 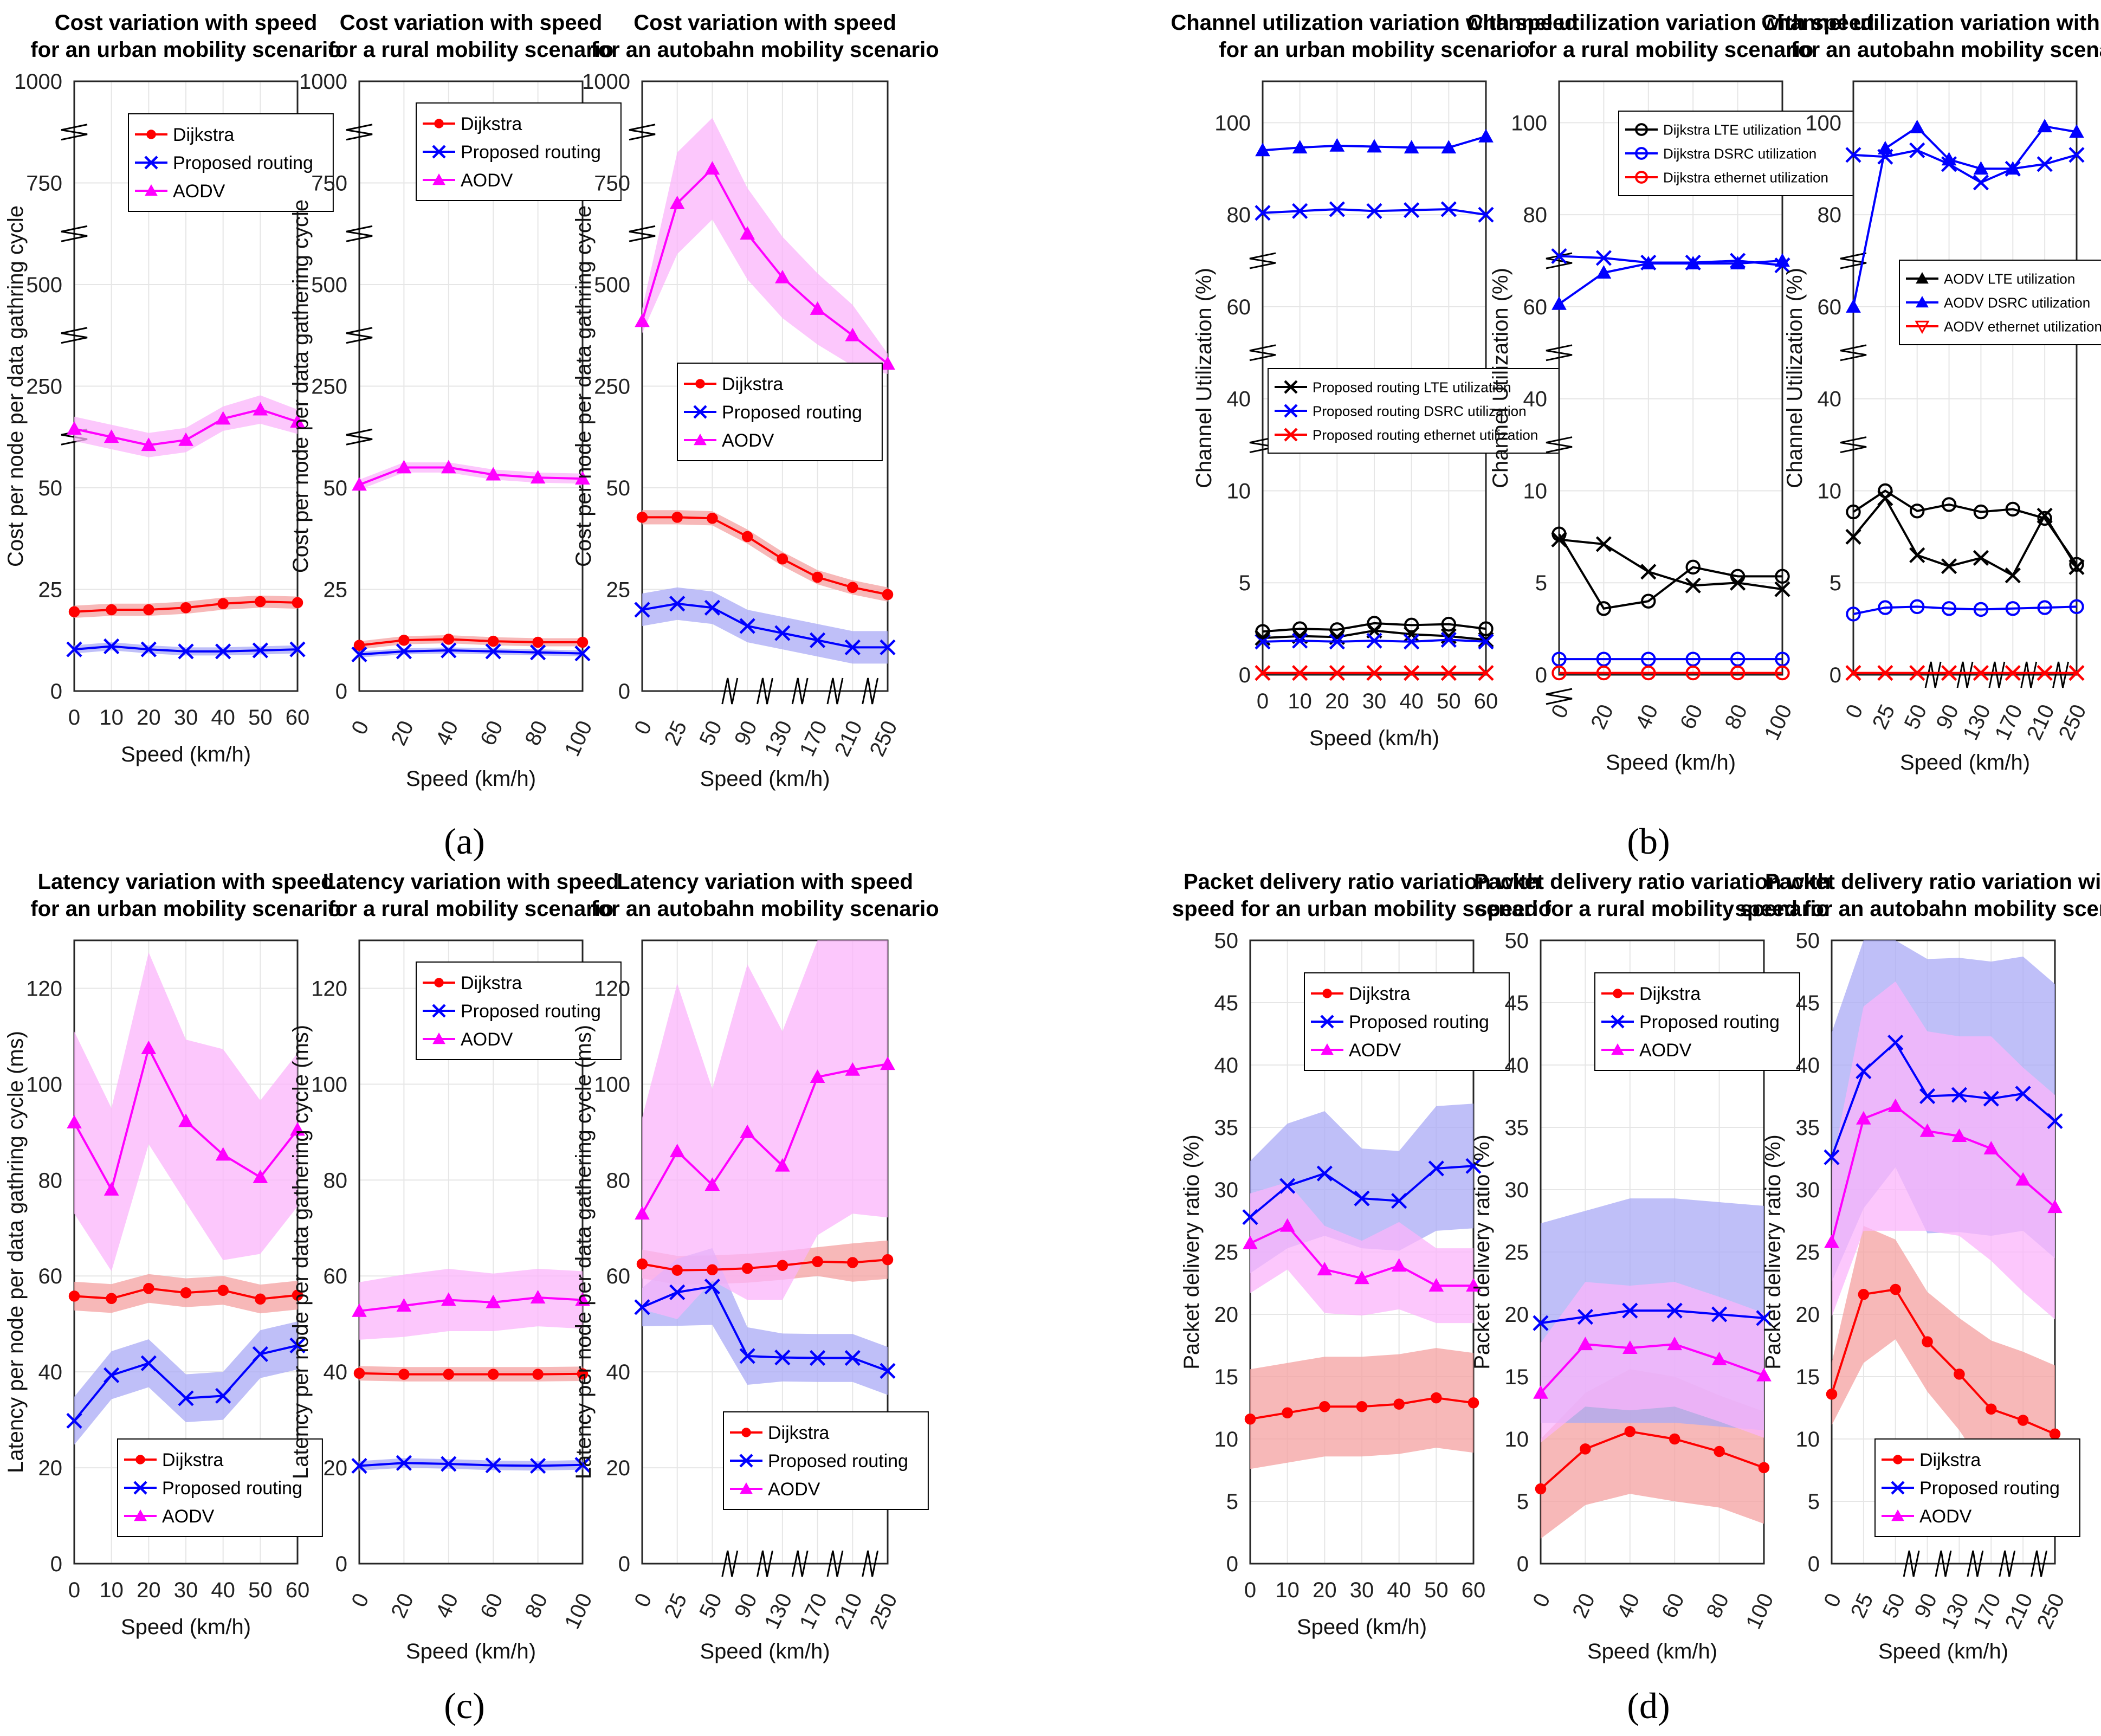 I want to click on axis-break-y, so click(x=642, y=233).